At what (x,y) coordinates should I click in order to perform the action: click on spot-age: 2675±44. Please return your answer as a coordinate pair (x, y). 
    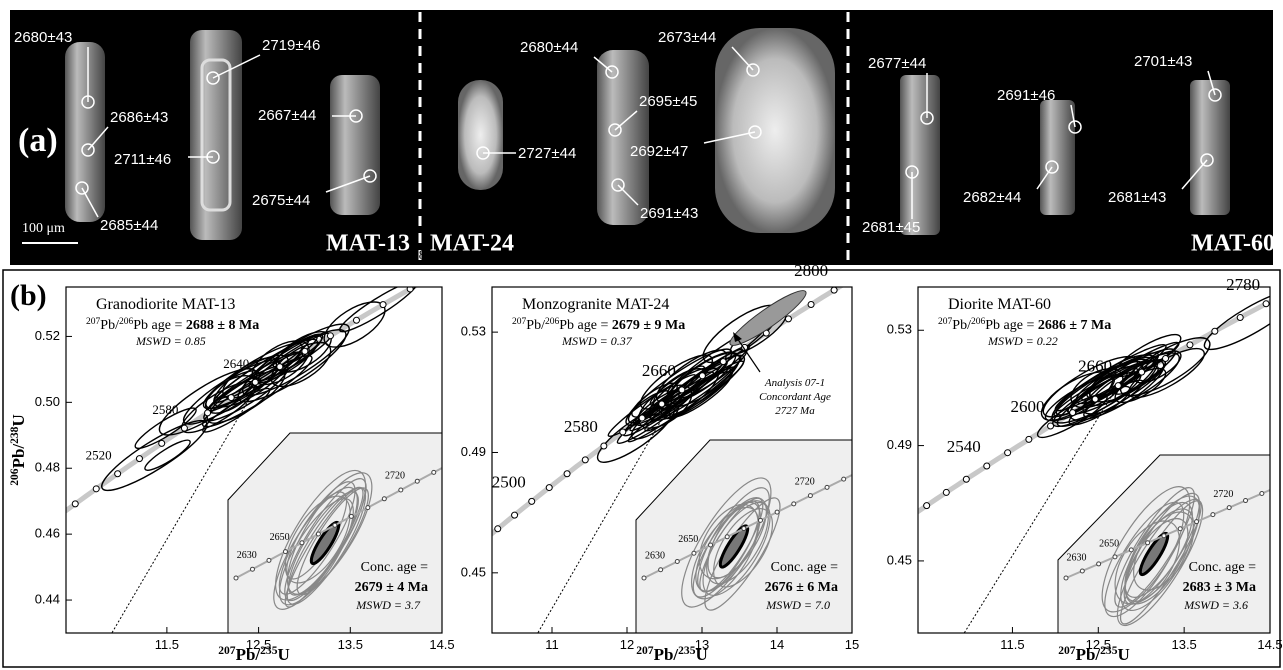
    Looking at the image, I should click on (281, 200).